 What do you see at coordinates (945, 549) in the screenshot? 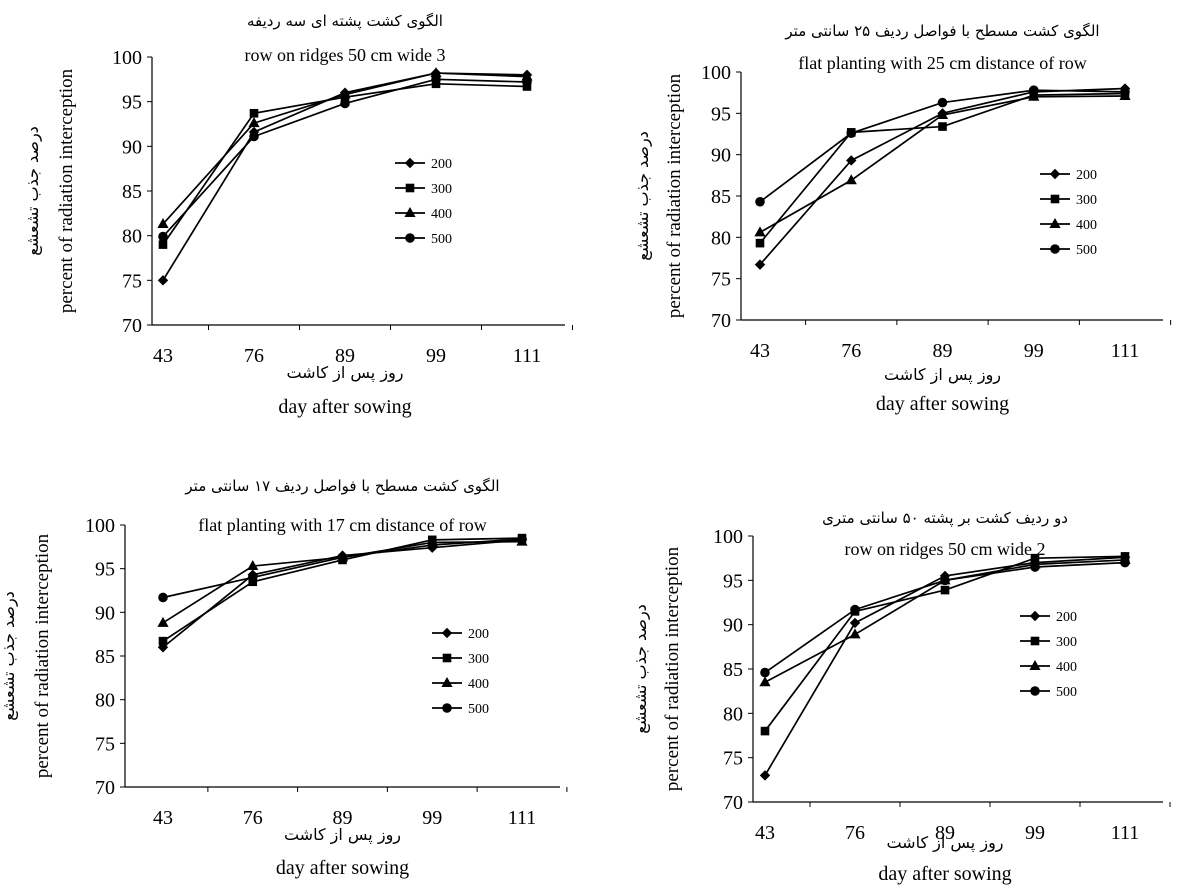
I see `chart-title-english: row on ridges 50 cm wide 2` at bounding box center [945, 549].